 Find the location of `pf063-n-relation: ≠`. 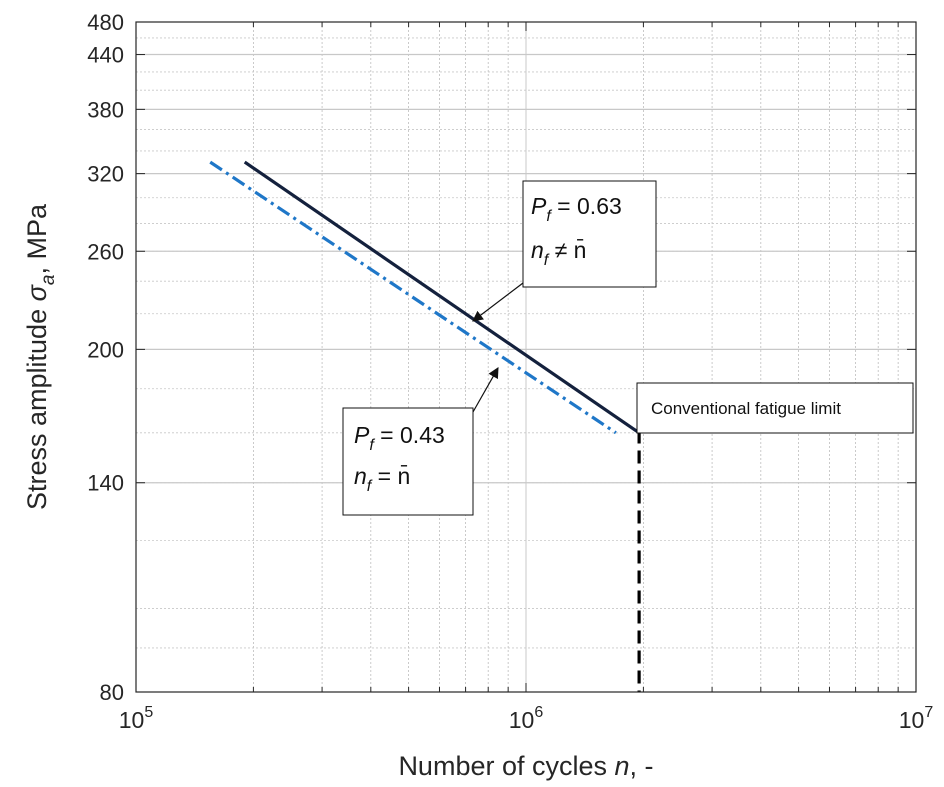

pf063-n-relation: ≠ is located at coordinates (560, 250).